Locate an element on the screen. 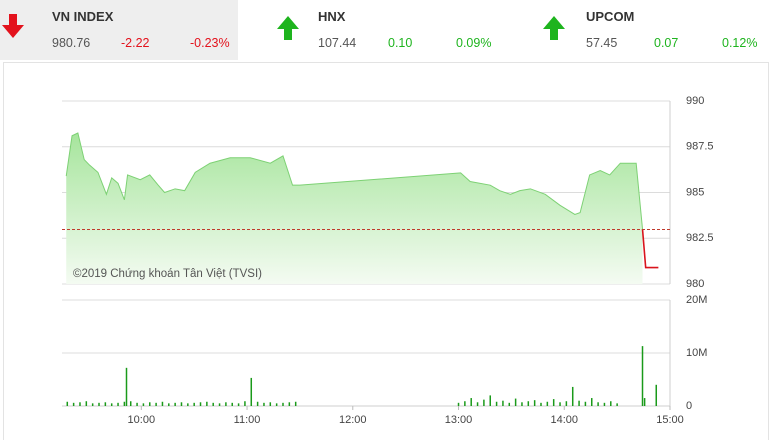 Image resolution: width=772 pixels, height=441 pixels. y-tick-label: 987.5 is located at coordinates (700, 147).